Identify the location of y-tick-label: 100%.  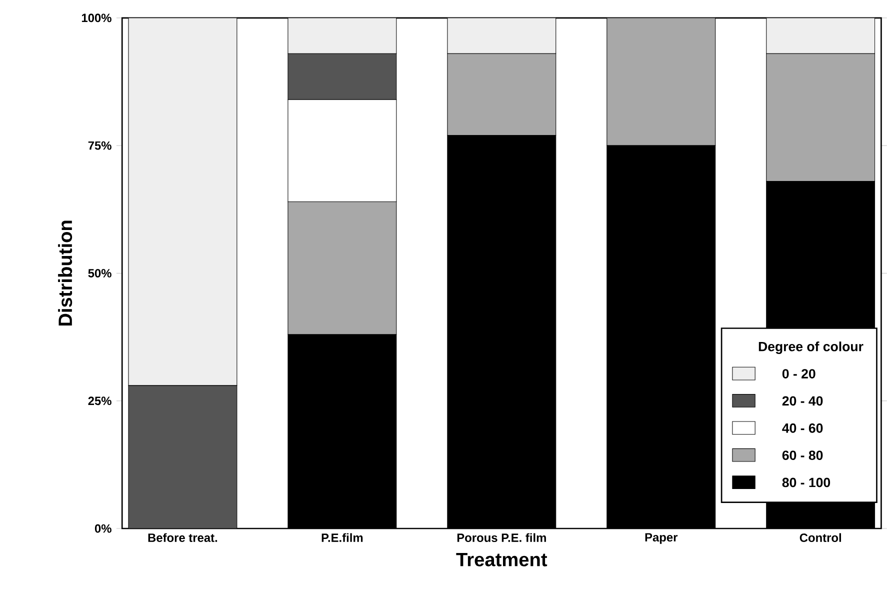
(97, 18).